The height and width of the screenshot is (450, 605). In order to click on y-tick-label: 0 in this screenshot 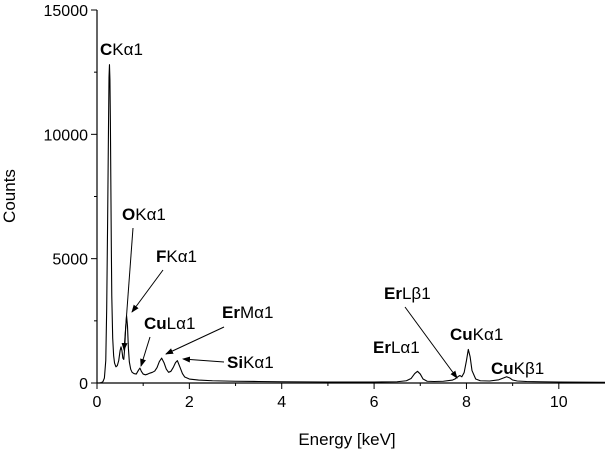, I will do `click(83, 384)`.